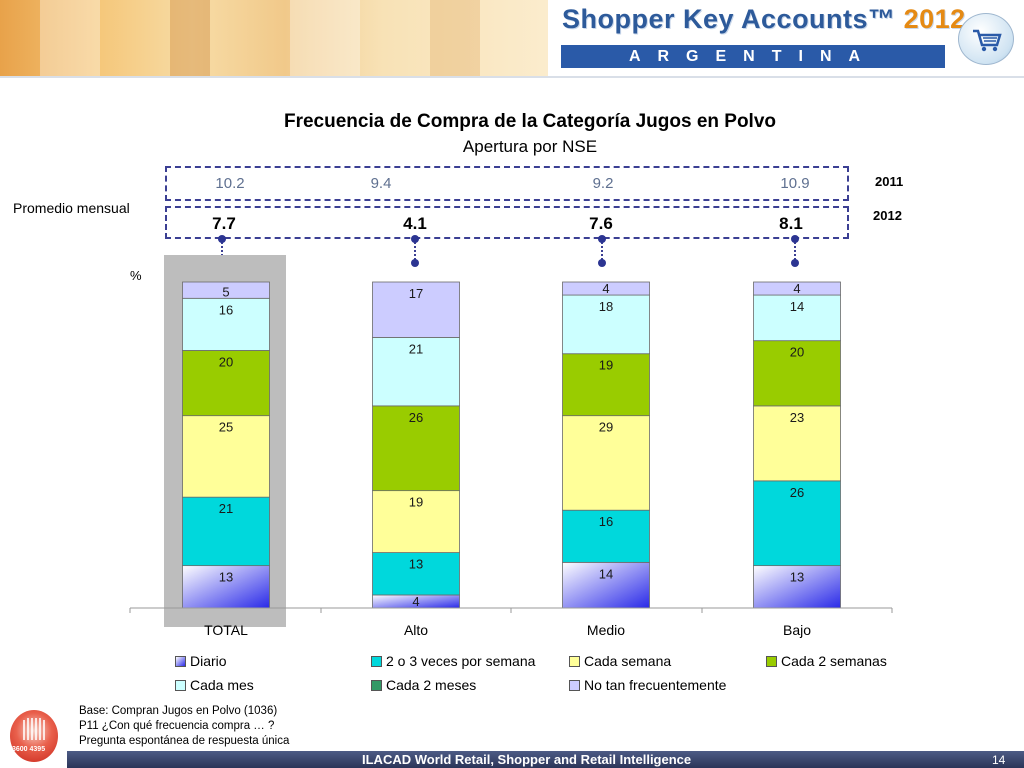  I want to click on brand-name: Shopper Key Accounts™, so click(729, 19).